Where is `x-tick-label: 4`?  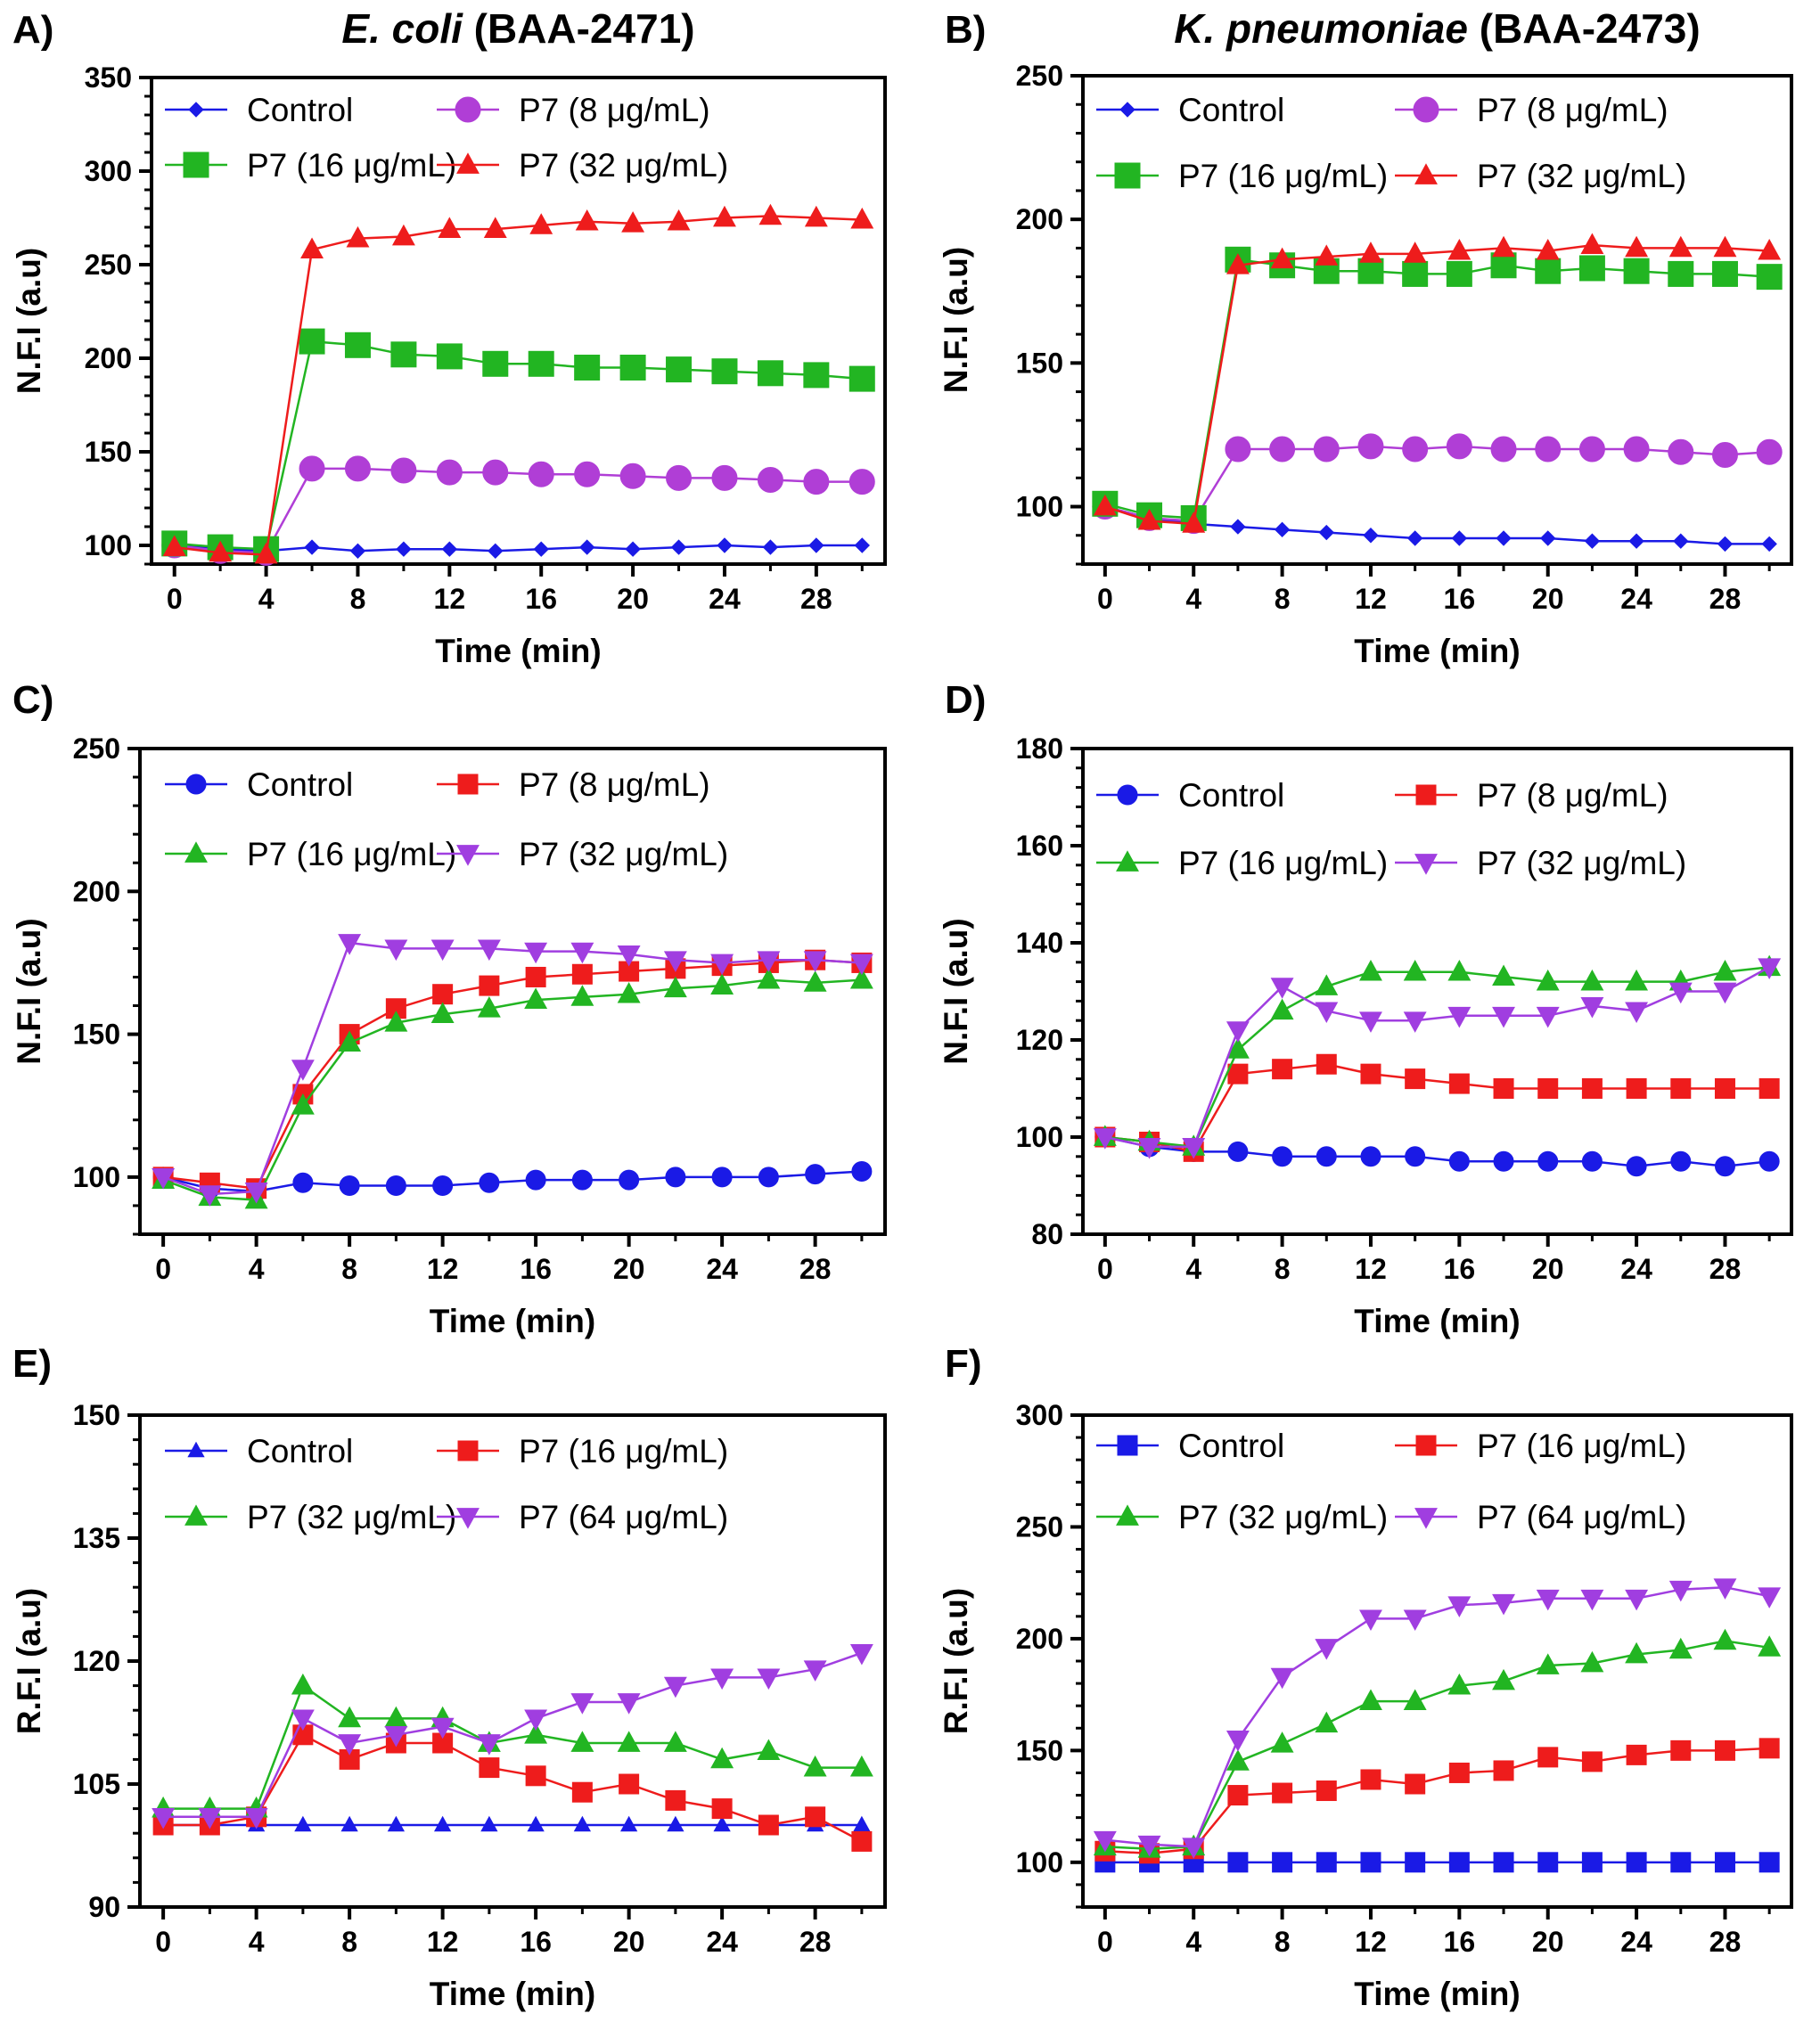
x-tick-label: 4 is located at coordinates (1193, 599).